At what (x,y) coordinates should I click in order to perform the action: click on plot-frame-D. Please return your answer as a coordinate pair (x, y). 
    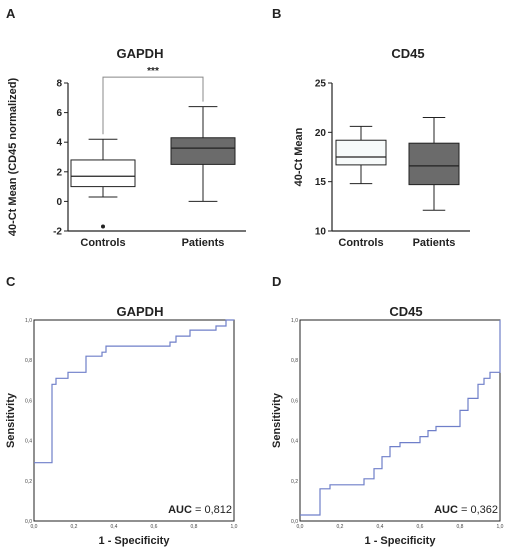
    Looking at the image, I should click on (400, 420).